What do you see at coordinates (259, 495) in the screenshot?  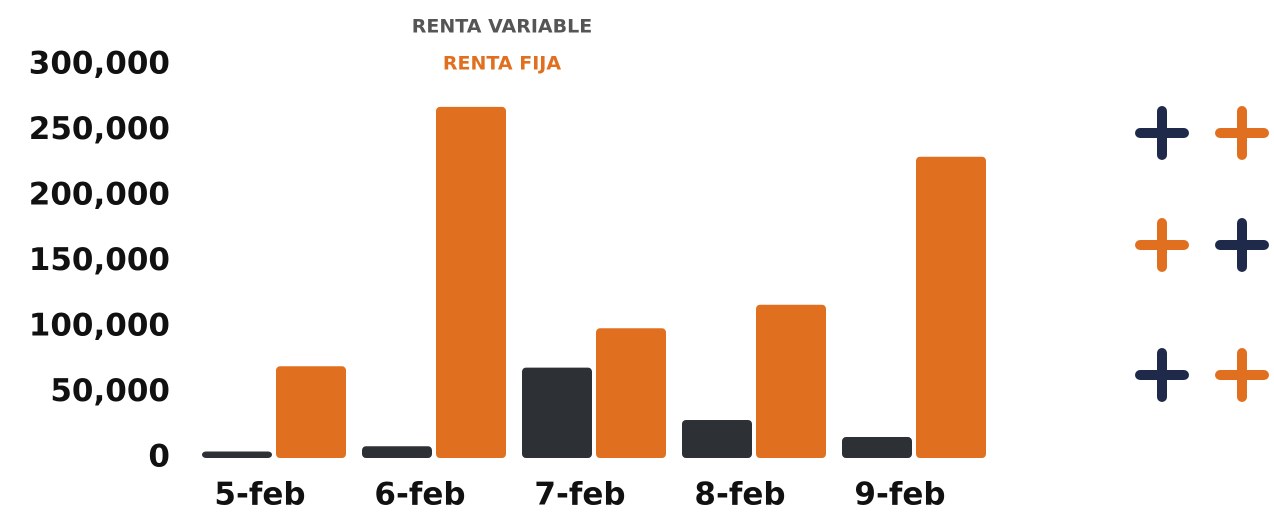 I see `x-tick-label: 5-feb` at bounding box center [259, 495].